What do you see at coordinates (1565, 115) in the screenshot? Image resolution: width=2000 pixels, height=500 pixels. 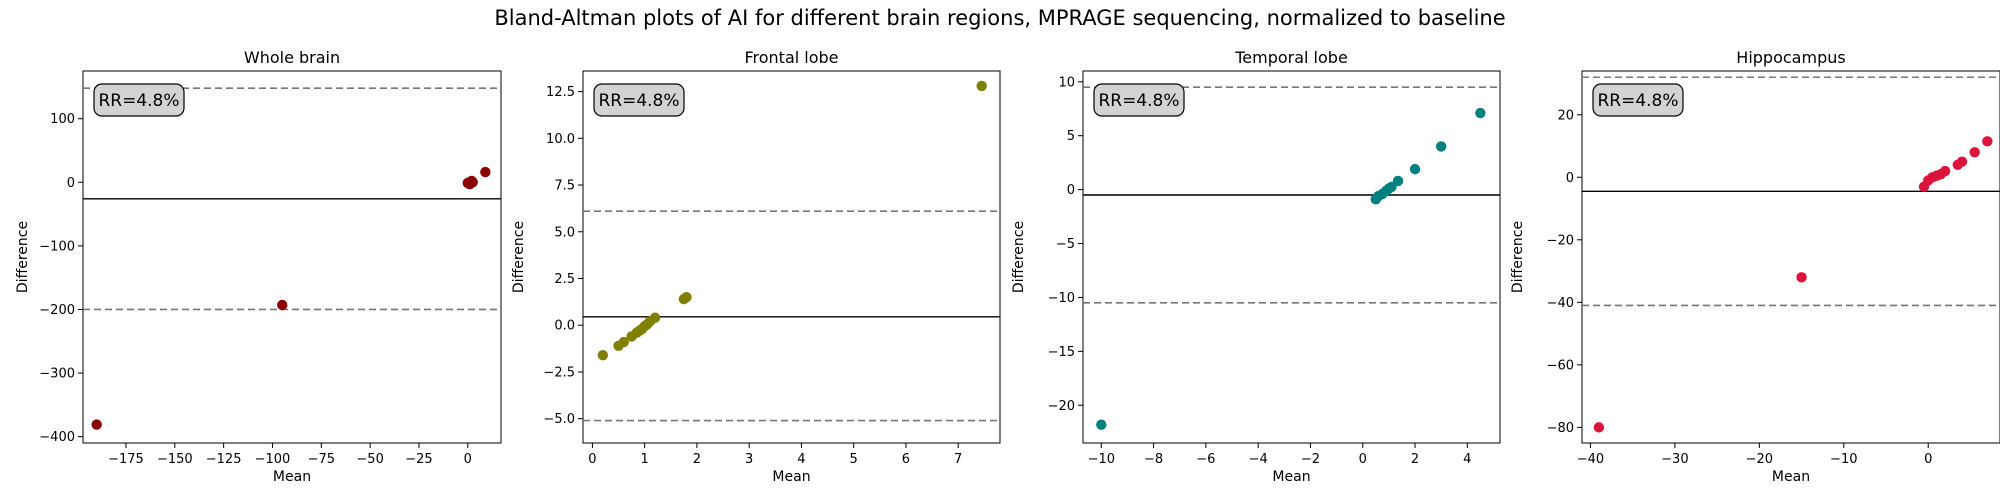 I see `y-tick-label: 20` at bounding box center [1565, 115].